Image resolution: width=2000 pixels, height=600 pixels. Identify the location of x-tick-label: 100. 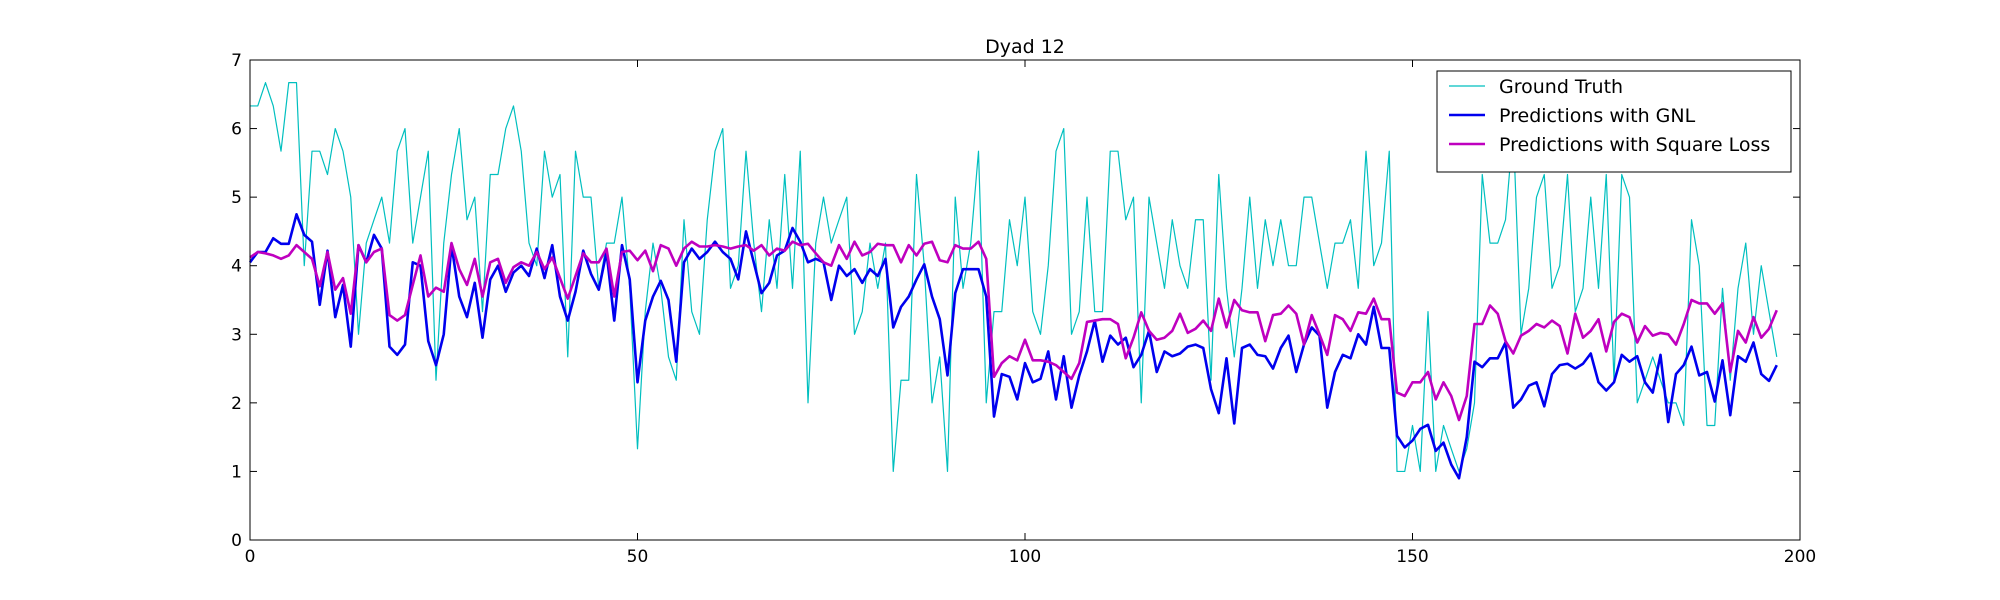
(1025, 557).